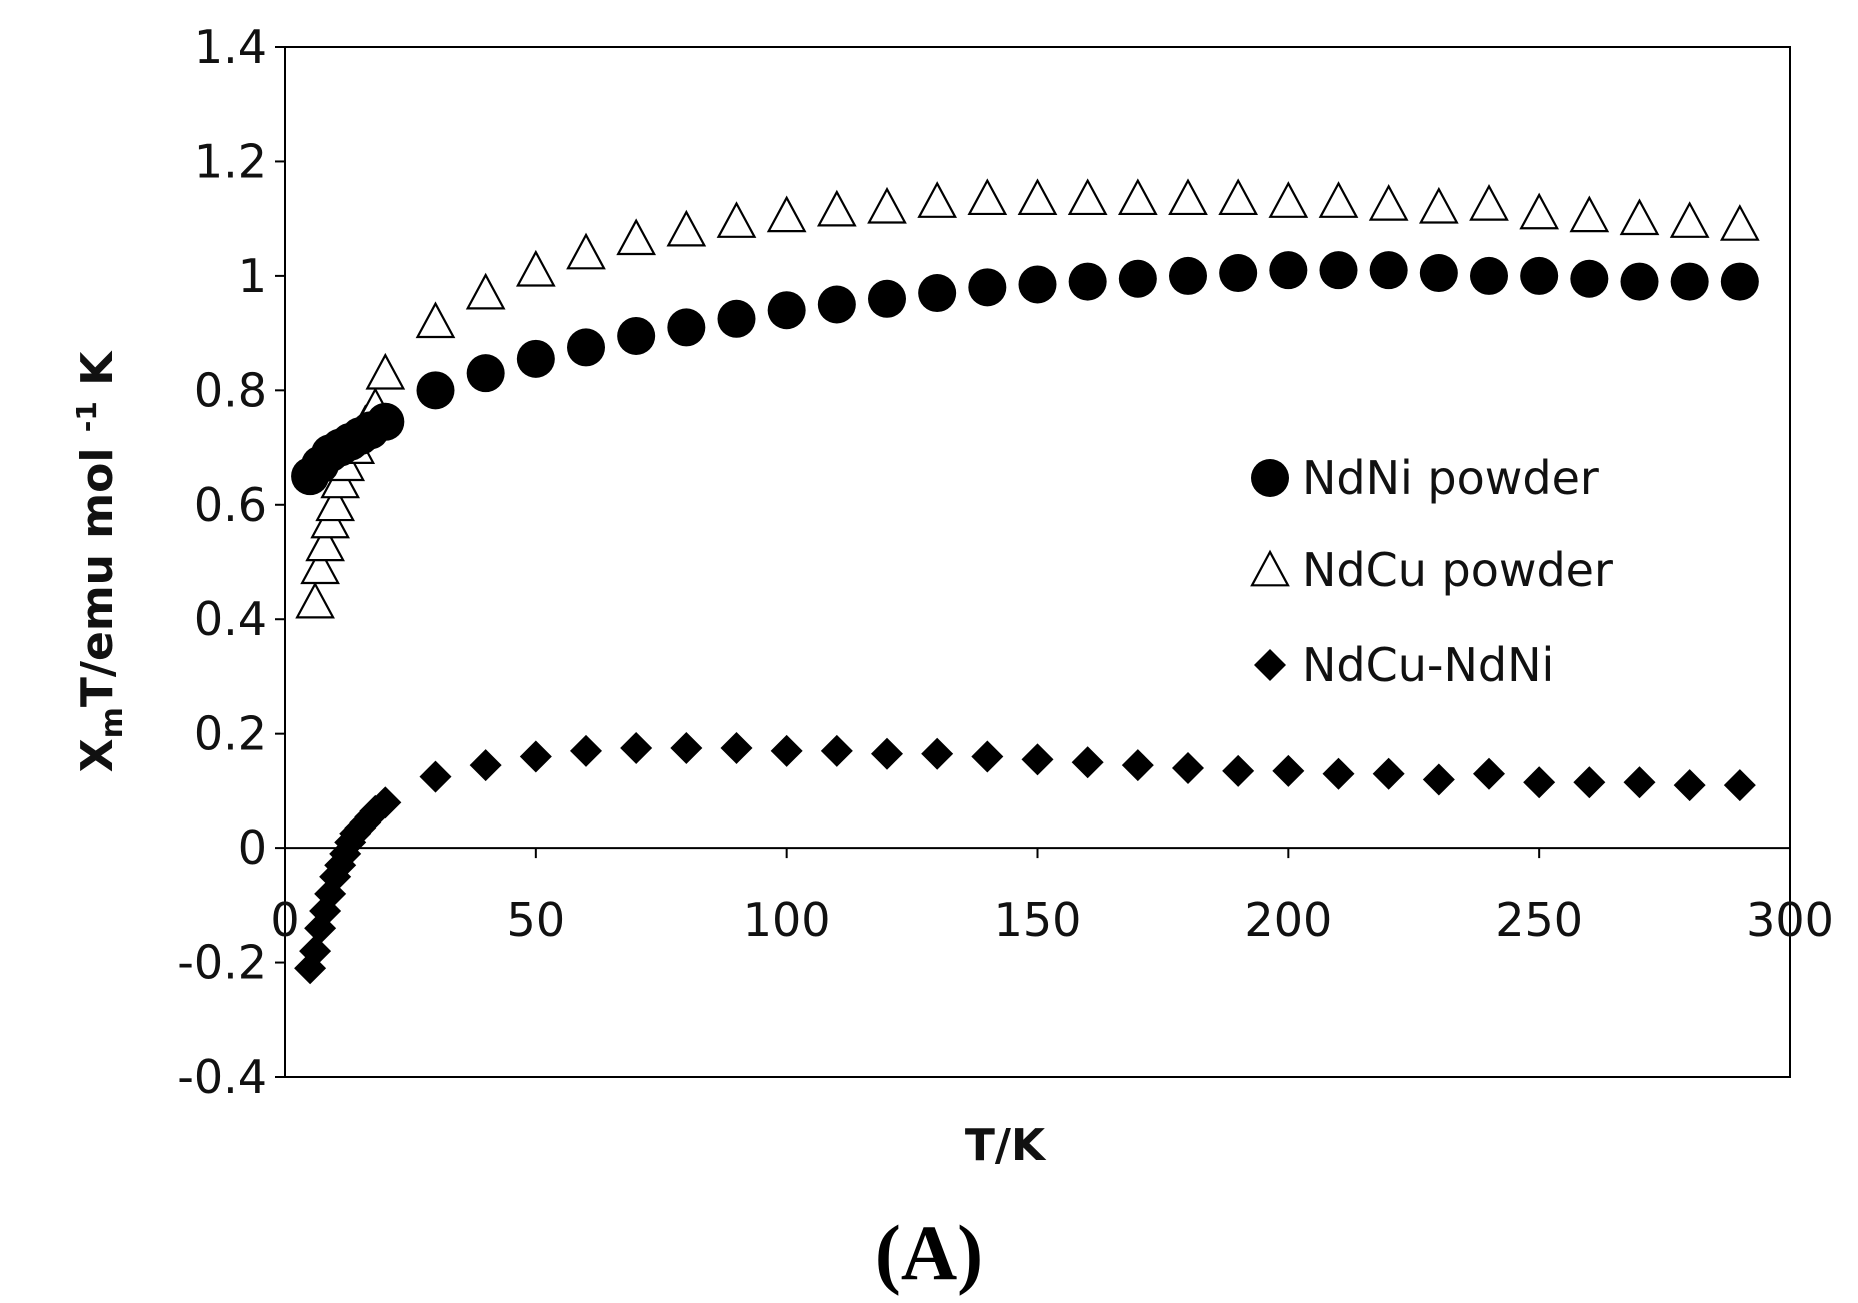  What do you see at coordinates (1038, 920) in the screenshot?
I see `x-tick-label: 150` at bounding box center [1038, 920].